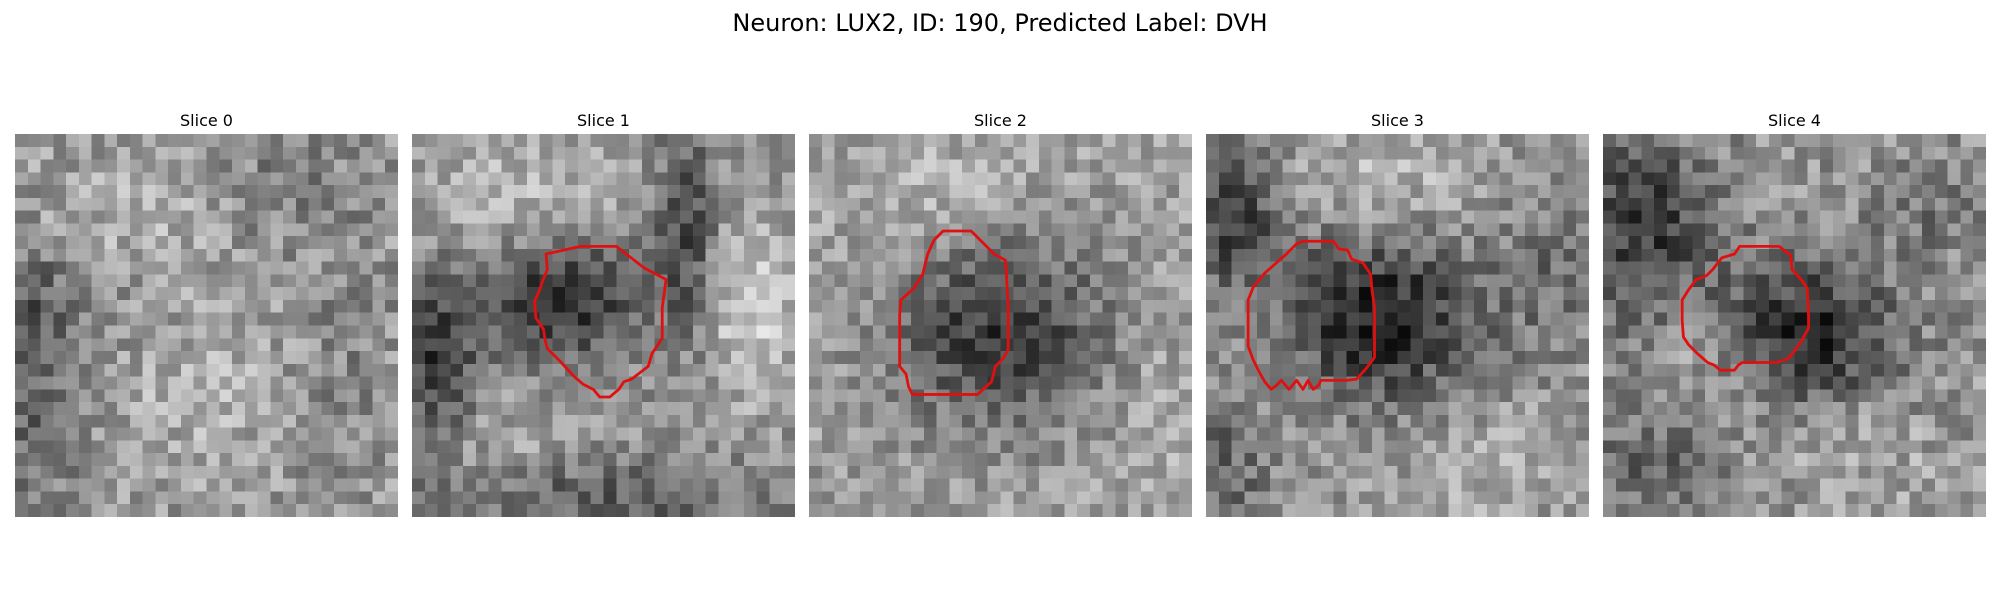 The height and width of the screenshot is (600, 2000). I want to click on slice-panel-4: Slice 4, so click(1794, 312).